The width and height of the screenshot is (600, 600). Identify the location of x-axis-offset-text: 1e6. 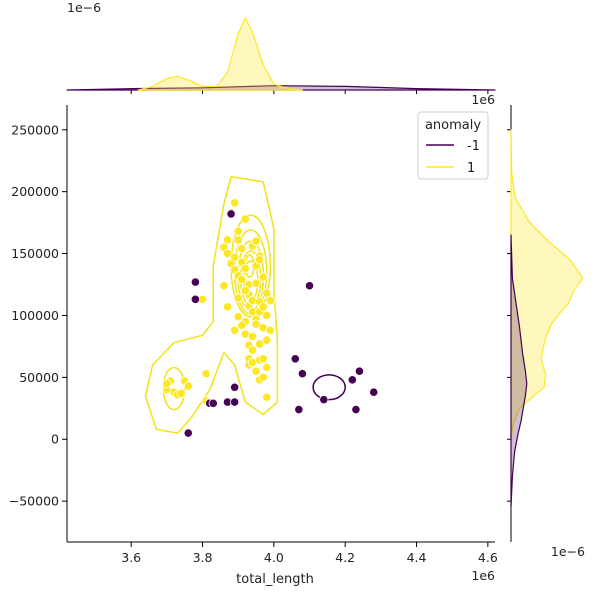
(483, 575).